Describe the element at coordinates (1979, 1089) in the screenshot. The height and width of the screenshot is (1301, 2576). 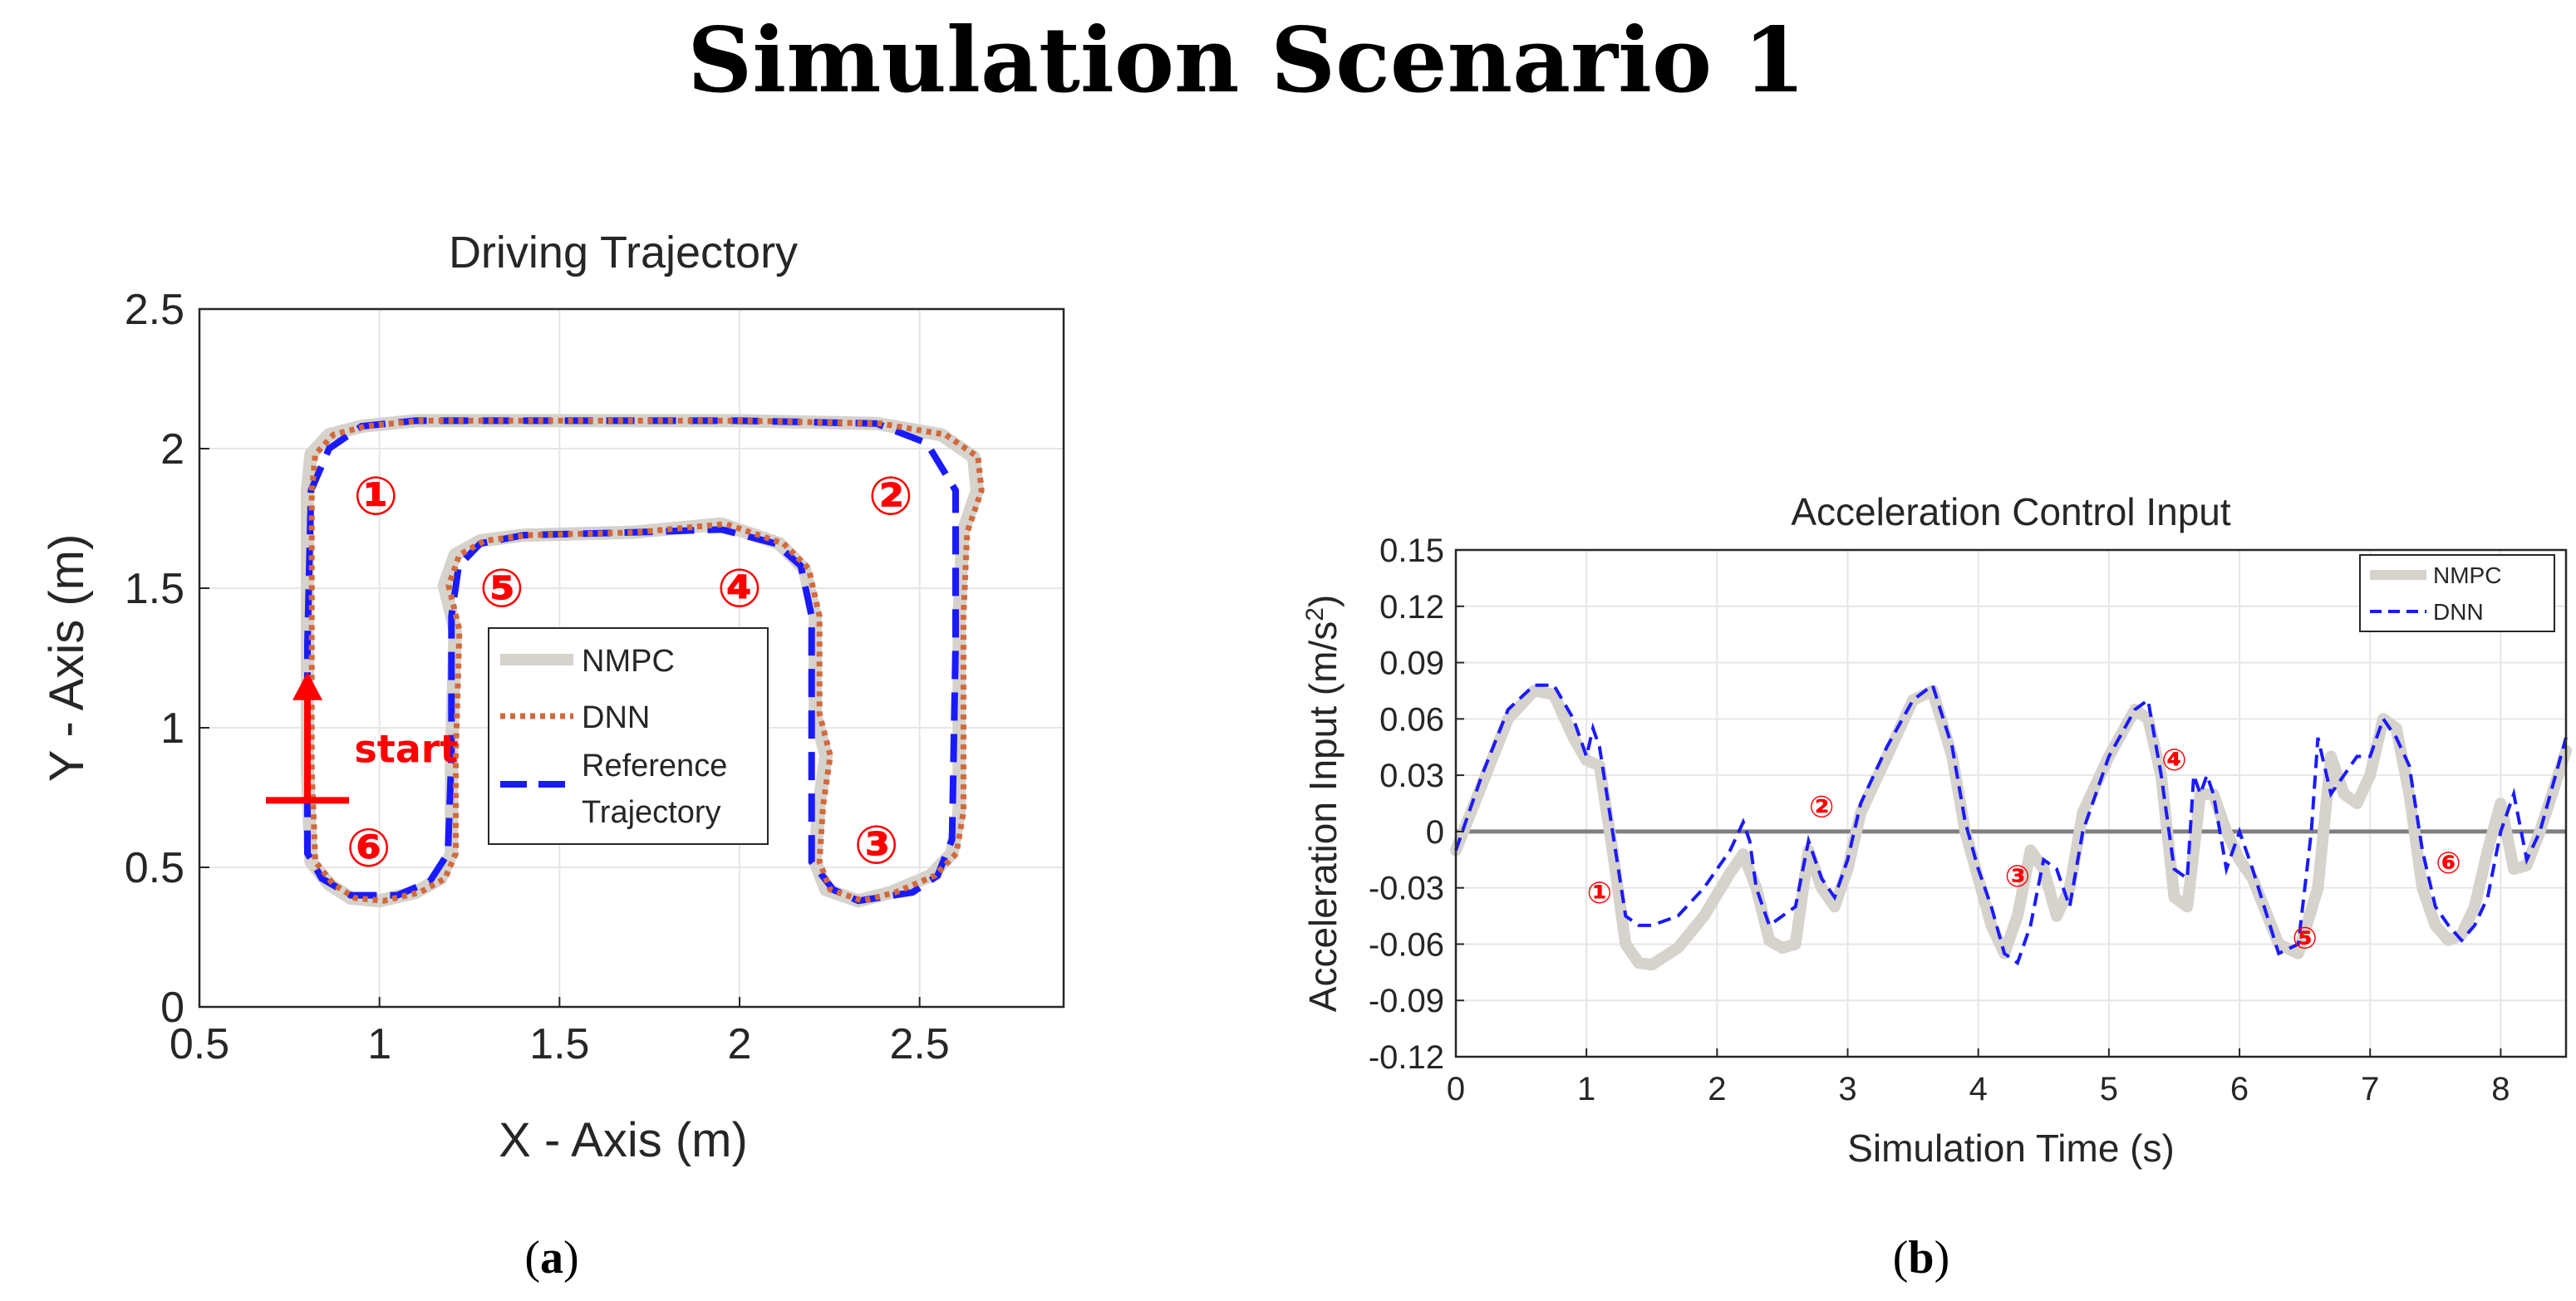
I see `chart-b-x-tick-label: 4` at that location.